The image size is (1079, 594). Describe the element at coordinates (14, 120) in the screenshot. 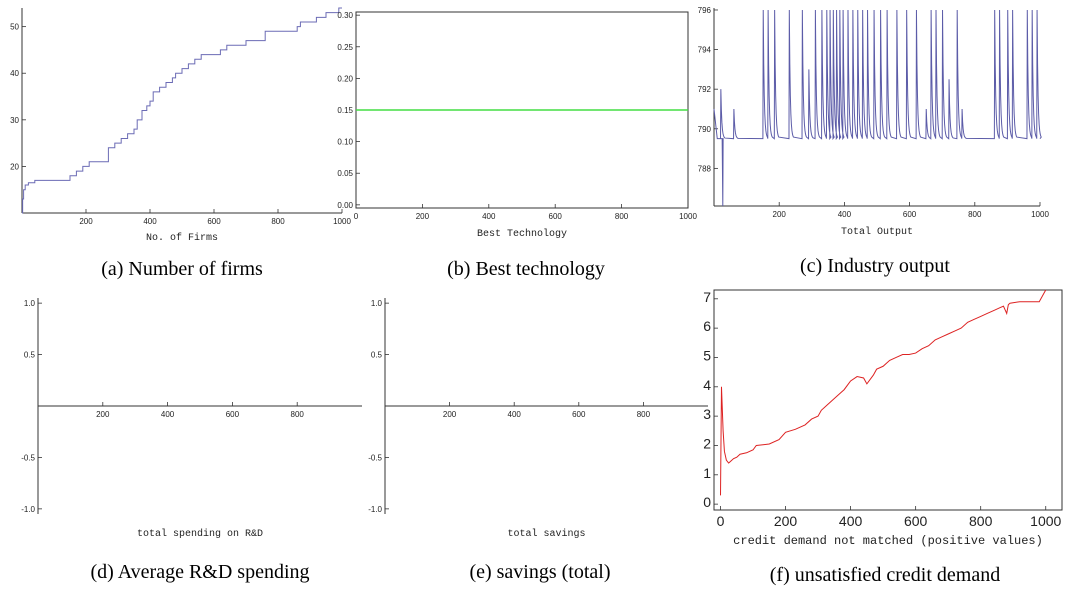

I see `y-tick-label: 30` at that location.